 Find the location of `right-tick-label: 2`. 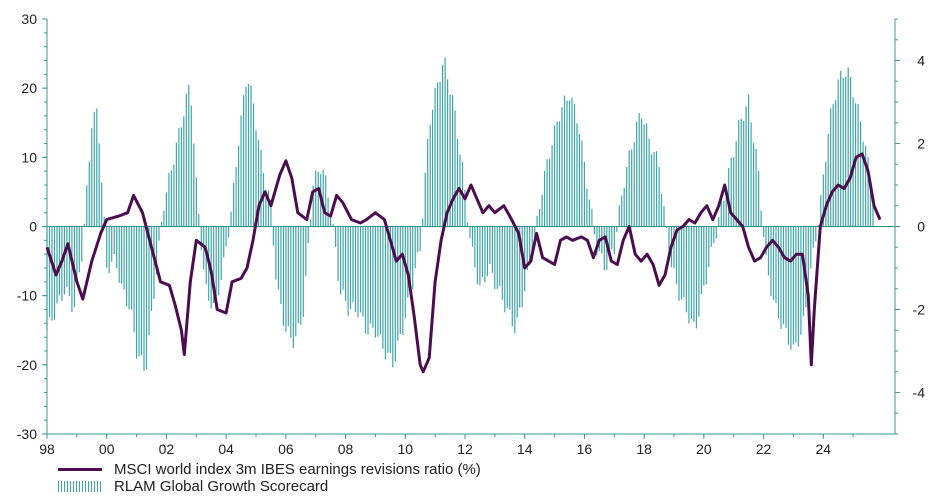

right-tick-label: 2 is located at coordinates (921, 144).